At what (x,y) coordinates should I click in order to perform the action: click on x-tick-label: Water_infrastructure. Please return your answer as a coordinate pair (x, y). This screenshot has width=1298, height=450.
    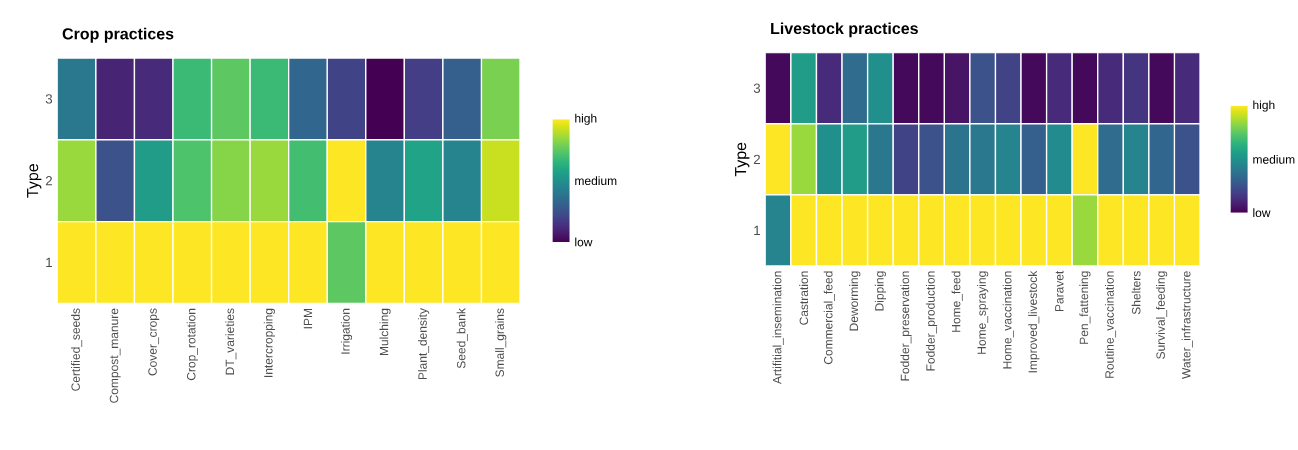
    Looking at the image, I should click on (1187, 325).